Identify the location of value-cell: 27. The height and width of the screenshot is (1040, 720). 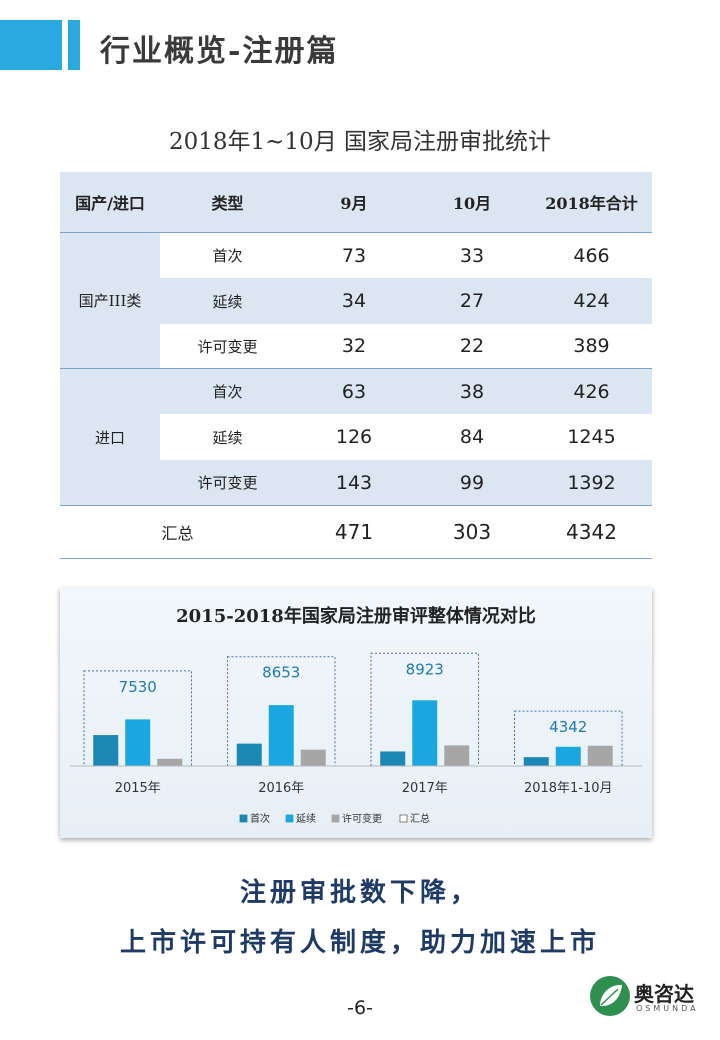
(472, 301).